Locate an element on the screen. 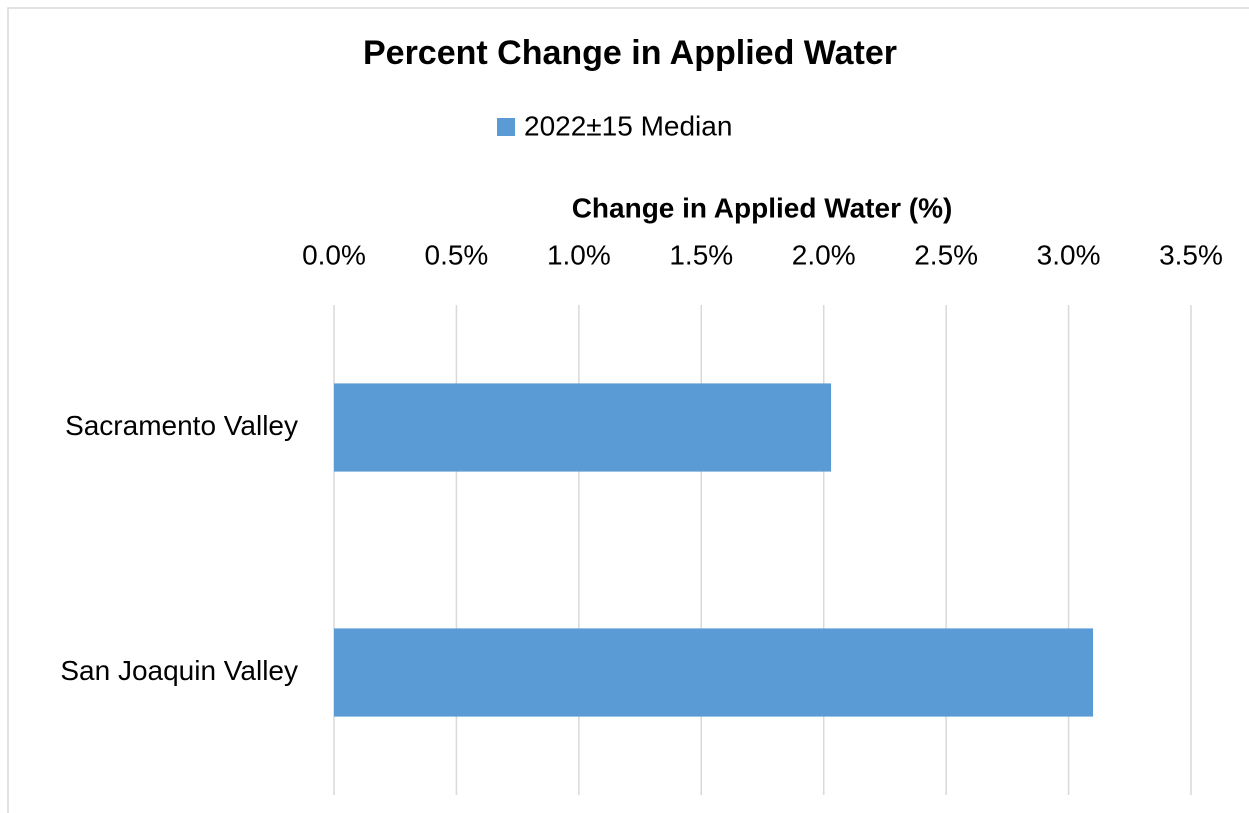 This screenshot has width=1249, height=813. x-tick-label: 2.5% is located at coordinates (946, 254).